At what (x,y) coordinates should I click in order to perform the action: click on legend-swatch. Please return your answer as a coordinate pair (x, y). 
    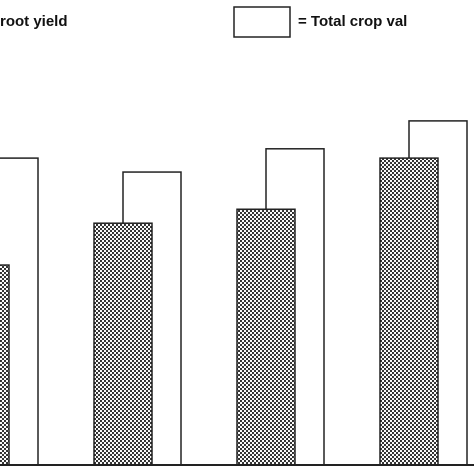
    Looking at the image, I should click on (262, 22).